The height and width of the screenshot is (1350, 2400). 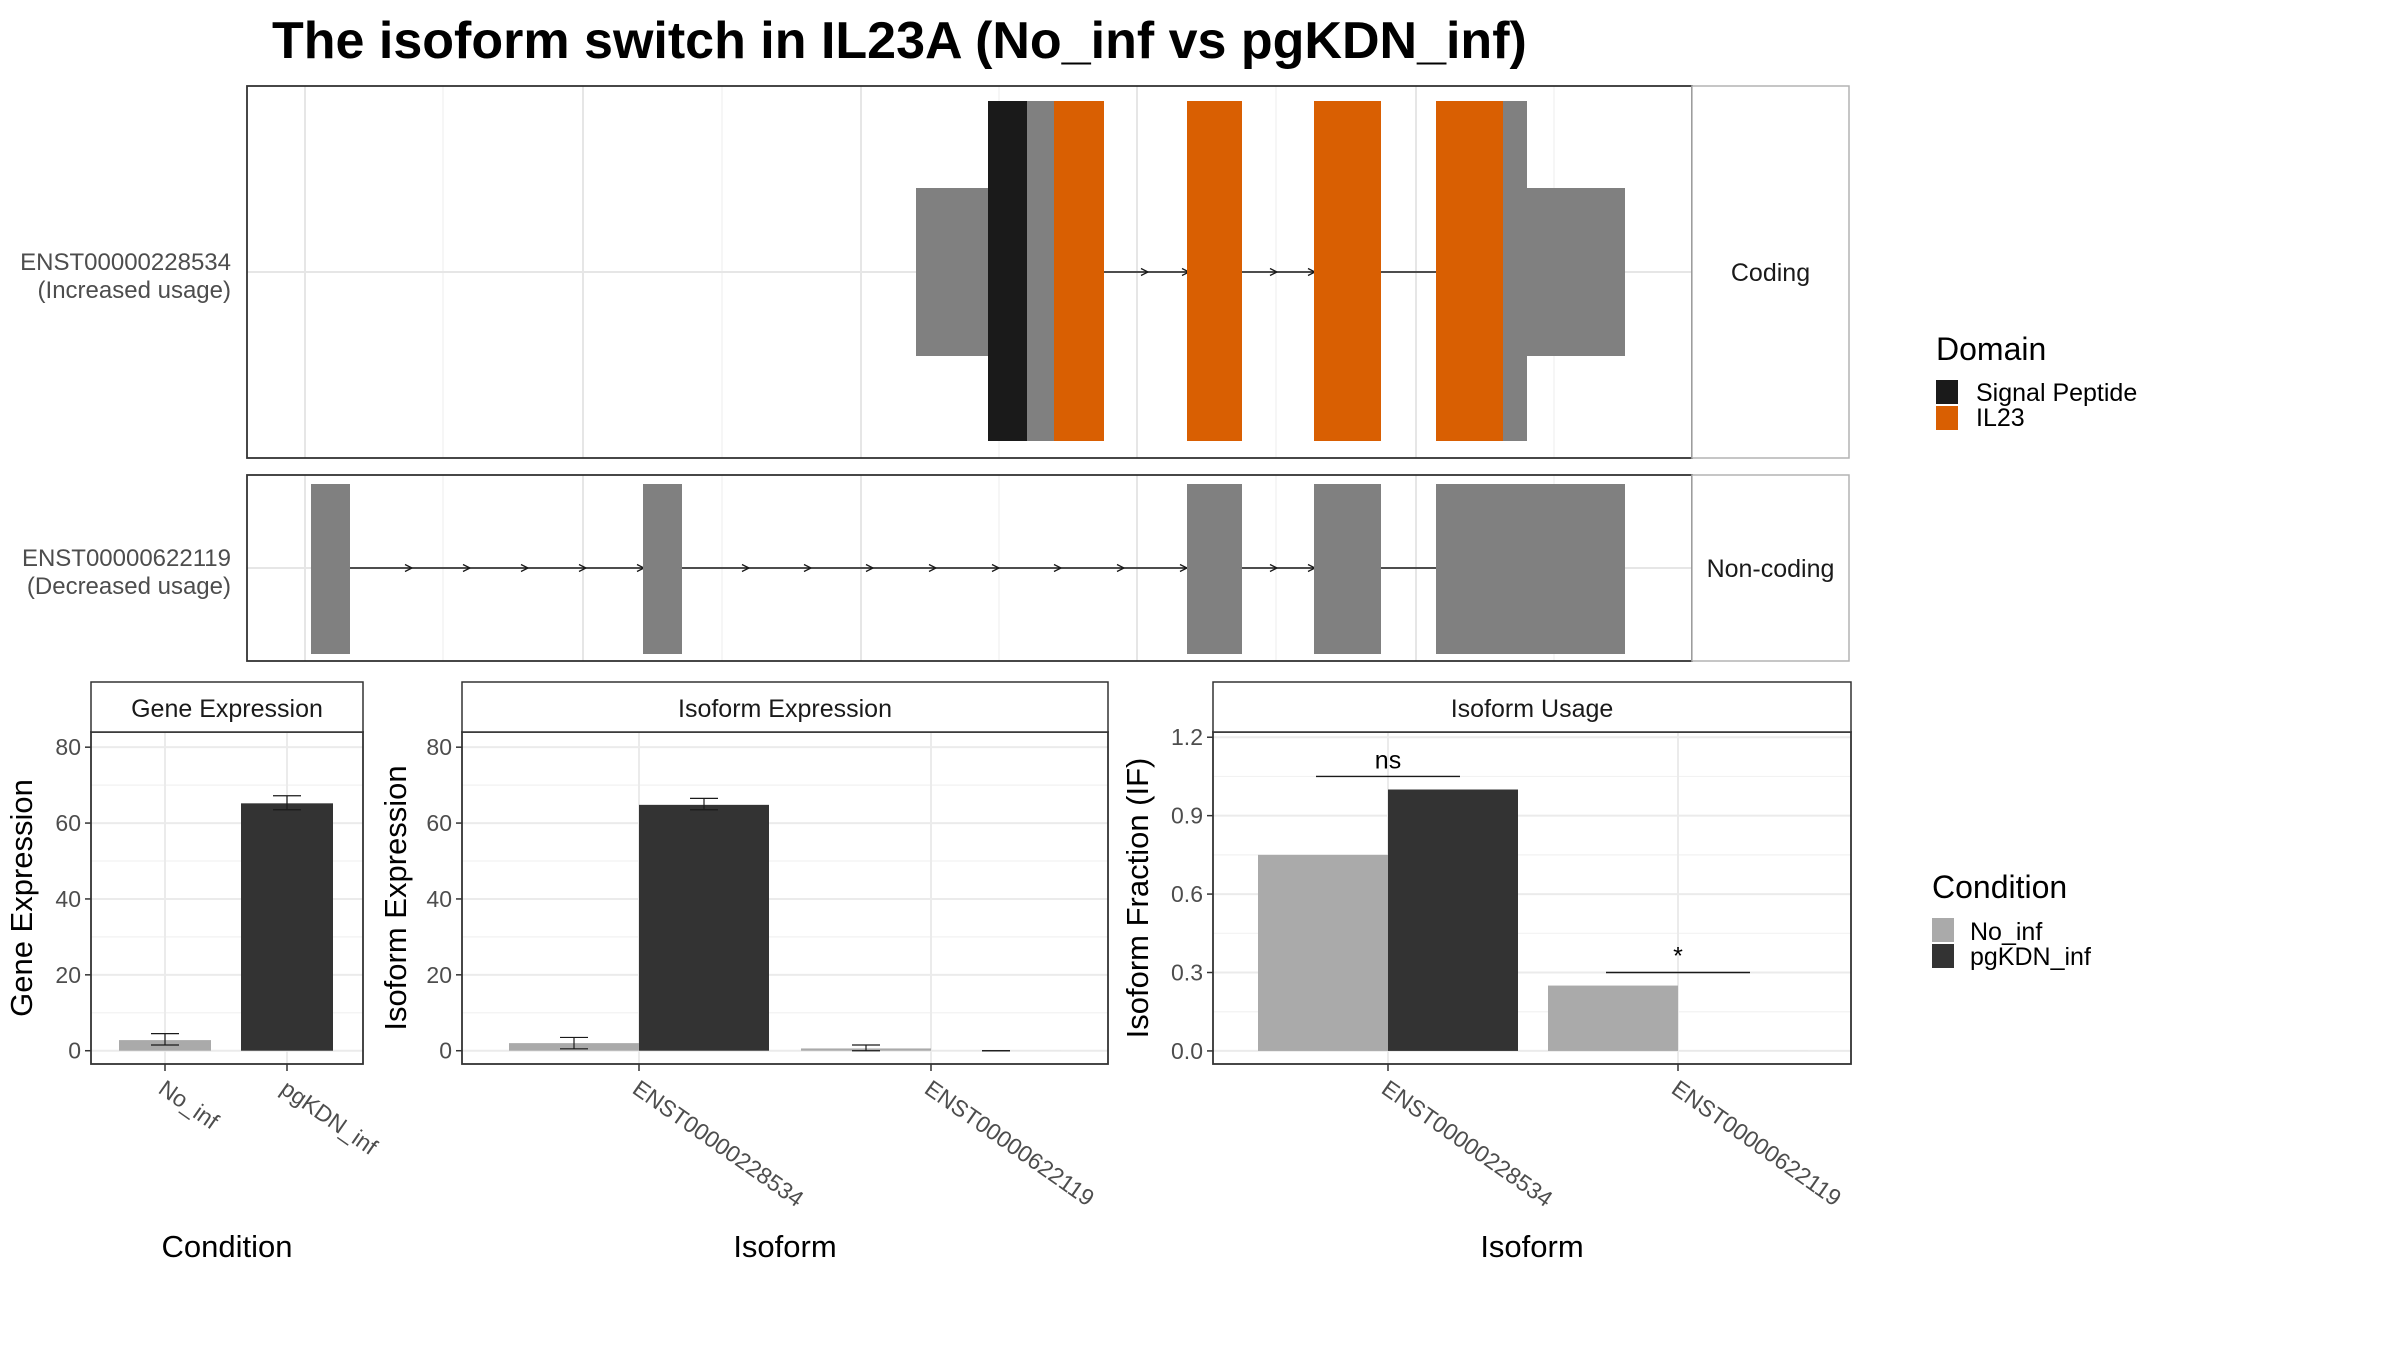 I want to click on transcript-type-label: Non-coding, so click(x=1771, y=569).